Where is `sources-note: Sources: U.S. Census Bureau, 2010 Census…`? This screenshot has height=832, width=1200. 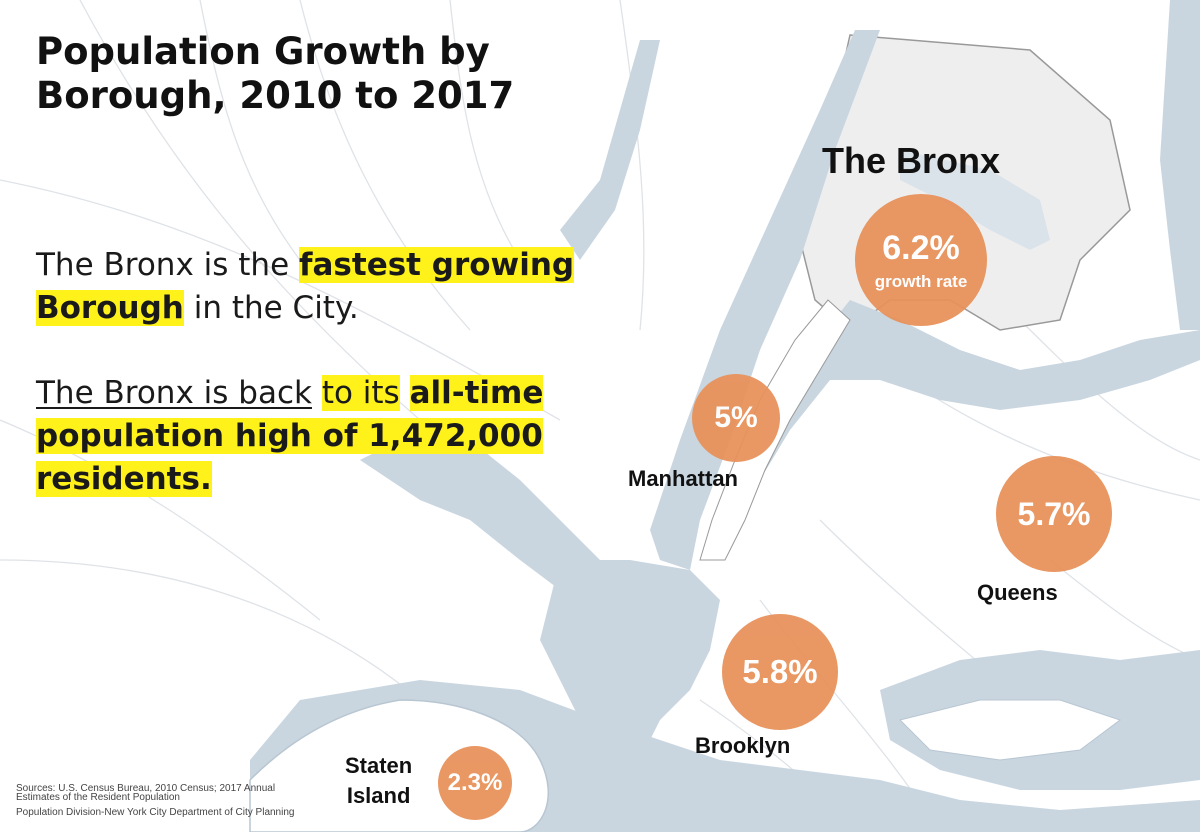
sources-note: Sources: U.S. Census Bureau, 2010 Census… is located at coordinates (155, 800).